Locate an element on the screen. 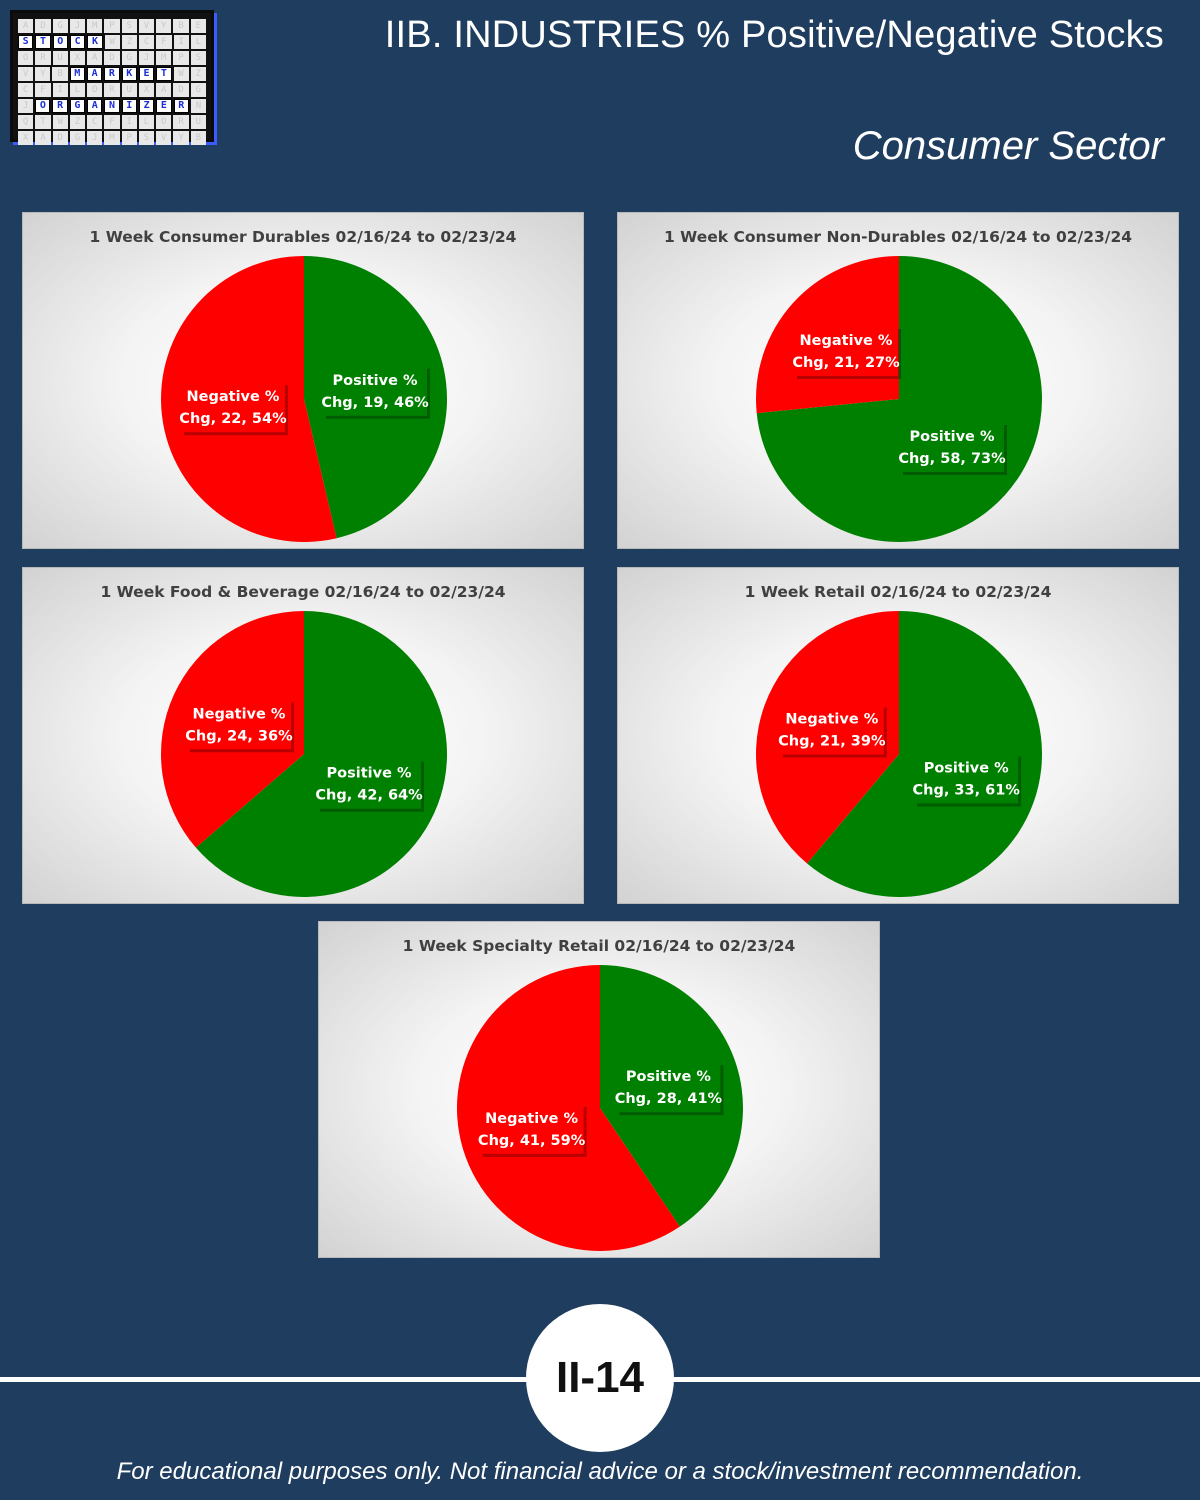 The width and height of the screenshot is (1200, 1500). positive-data-label: Positive % Chg, 28, 41% is located at coordinates (669, 1089).